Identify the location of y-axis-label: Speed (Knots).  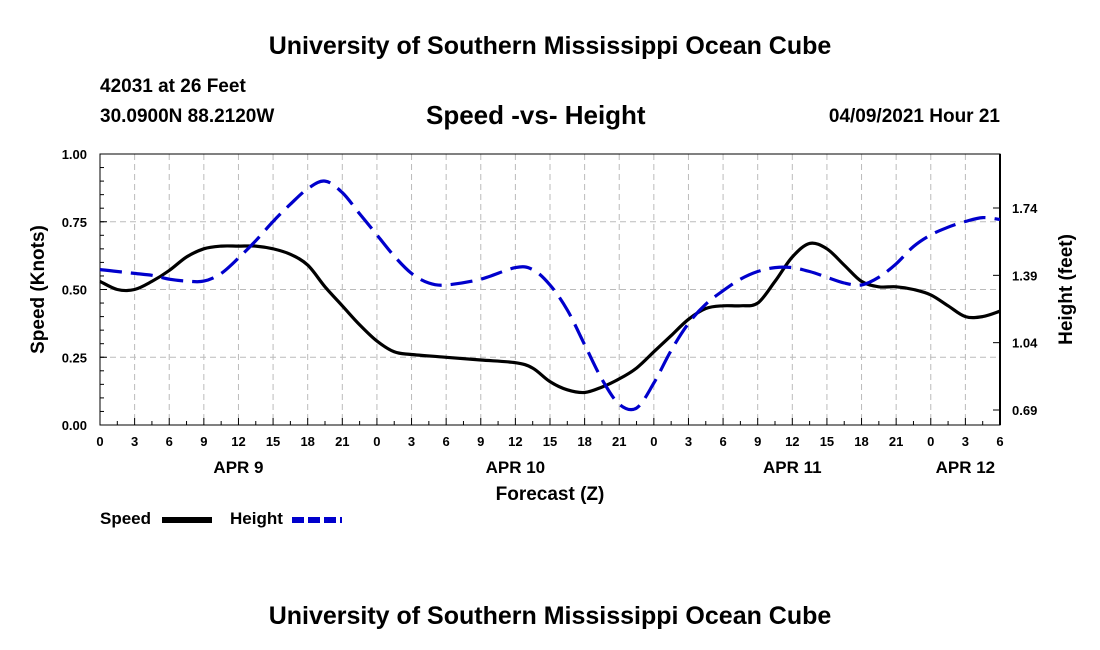
(38, 289).